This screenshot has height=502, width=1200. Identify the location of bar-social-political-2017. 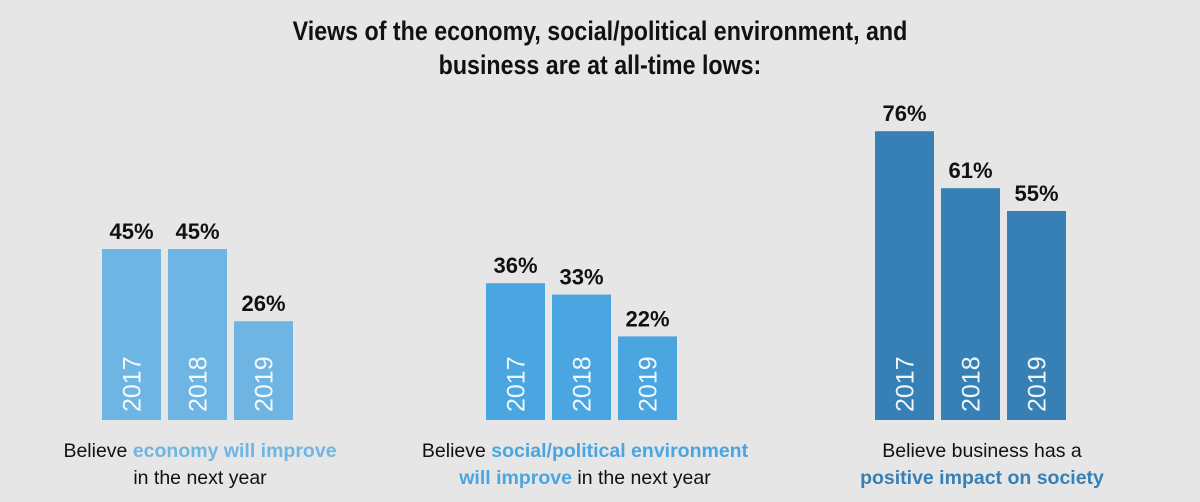
(515, 351).